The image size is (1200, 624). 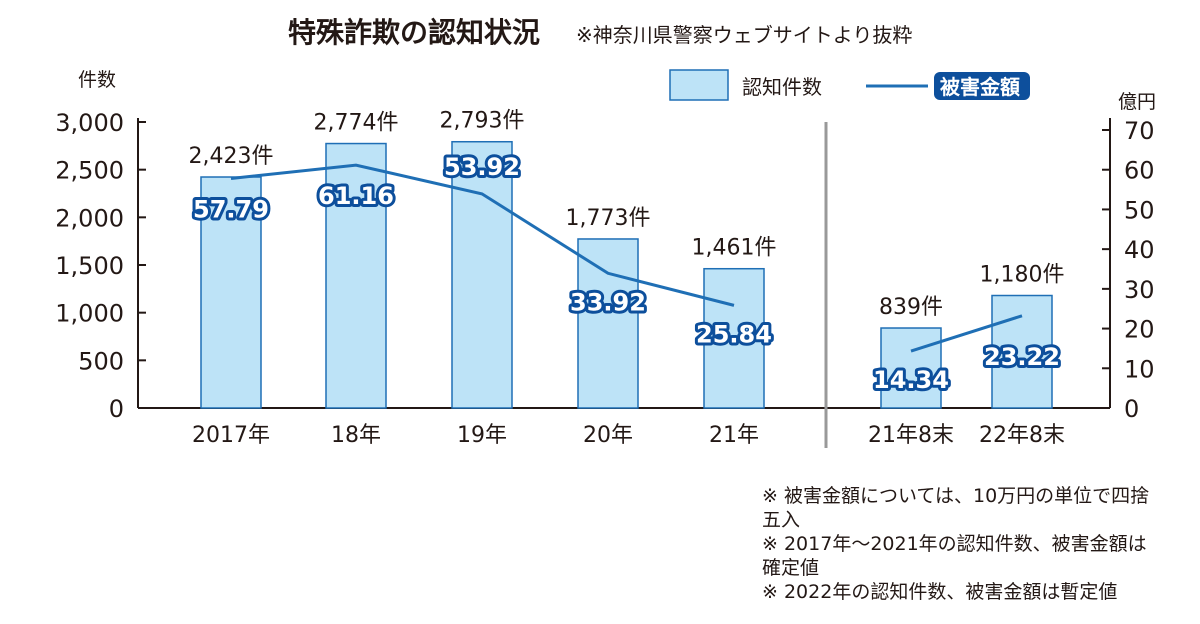 I want to click on chart-subtitle: ※神奈川県警察ウェブサイトより抜粋, so click(x=744, y=35).